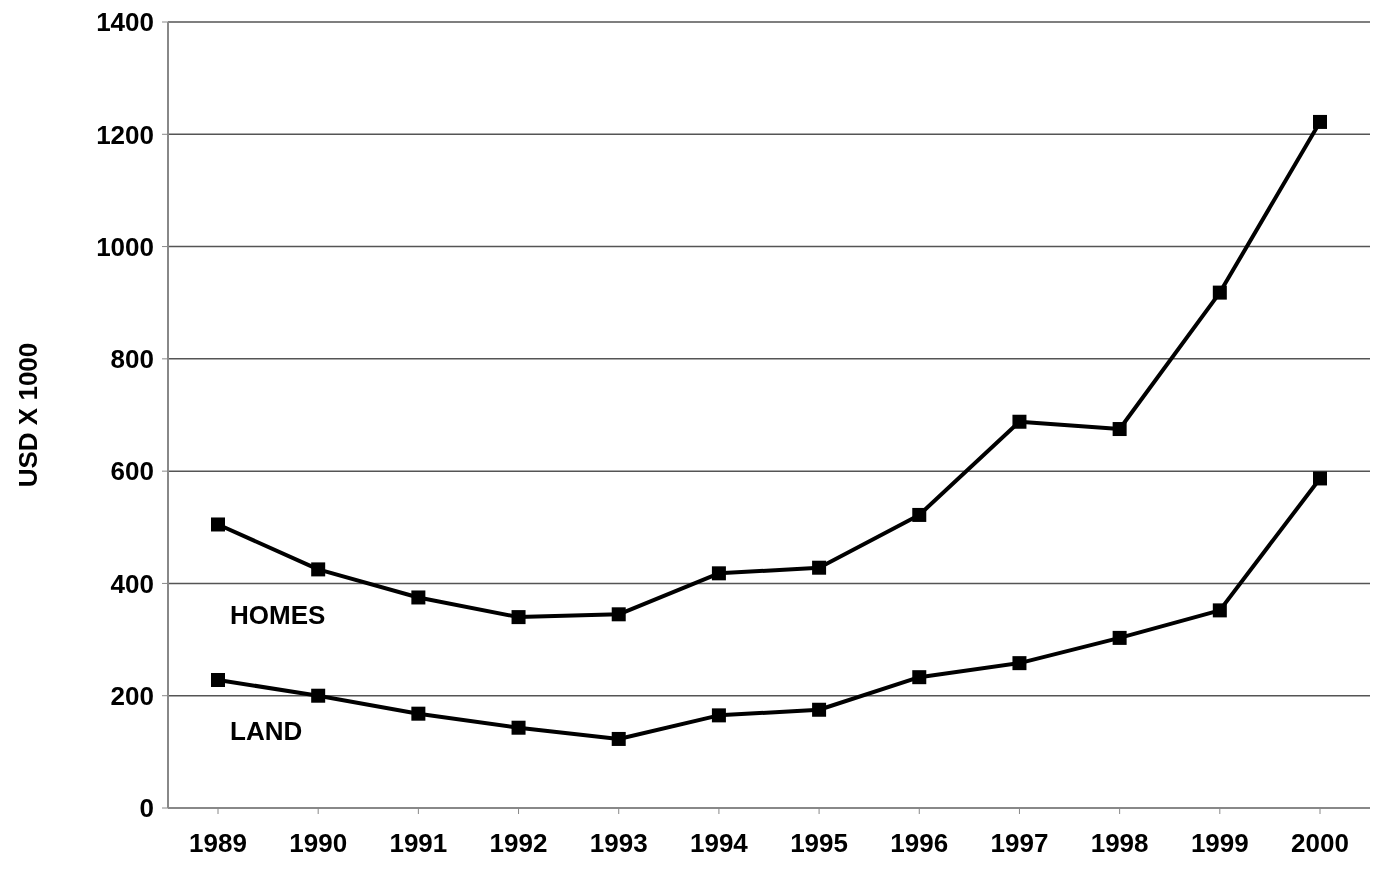 The height and width of the screenshot is (871, 1386). Describe the element at coordinates (518, 843) in the screenshot. I see `x-tick-label: 1992` at that location.